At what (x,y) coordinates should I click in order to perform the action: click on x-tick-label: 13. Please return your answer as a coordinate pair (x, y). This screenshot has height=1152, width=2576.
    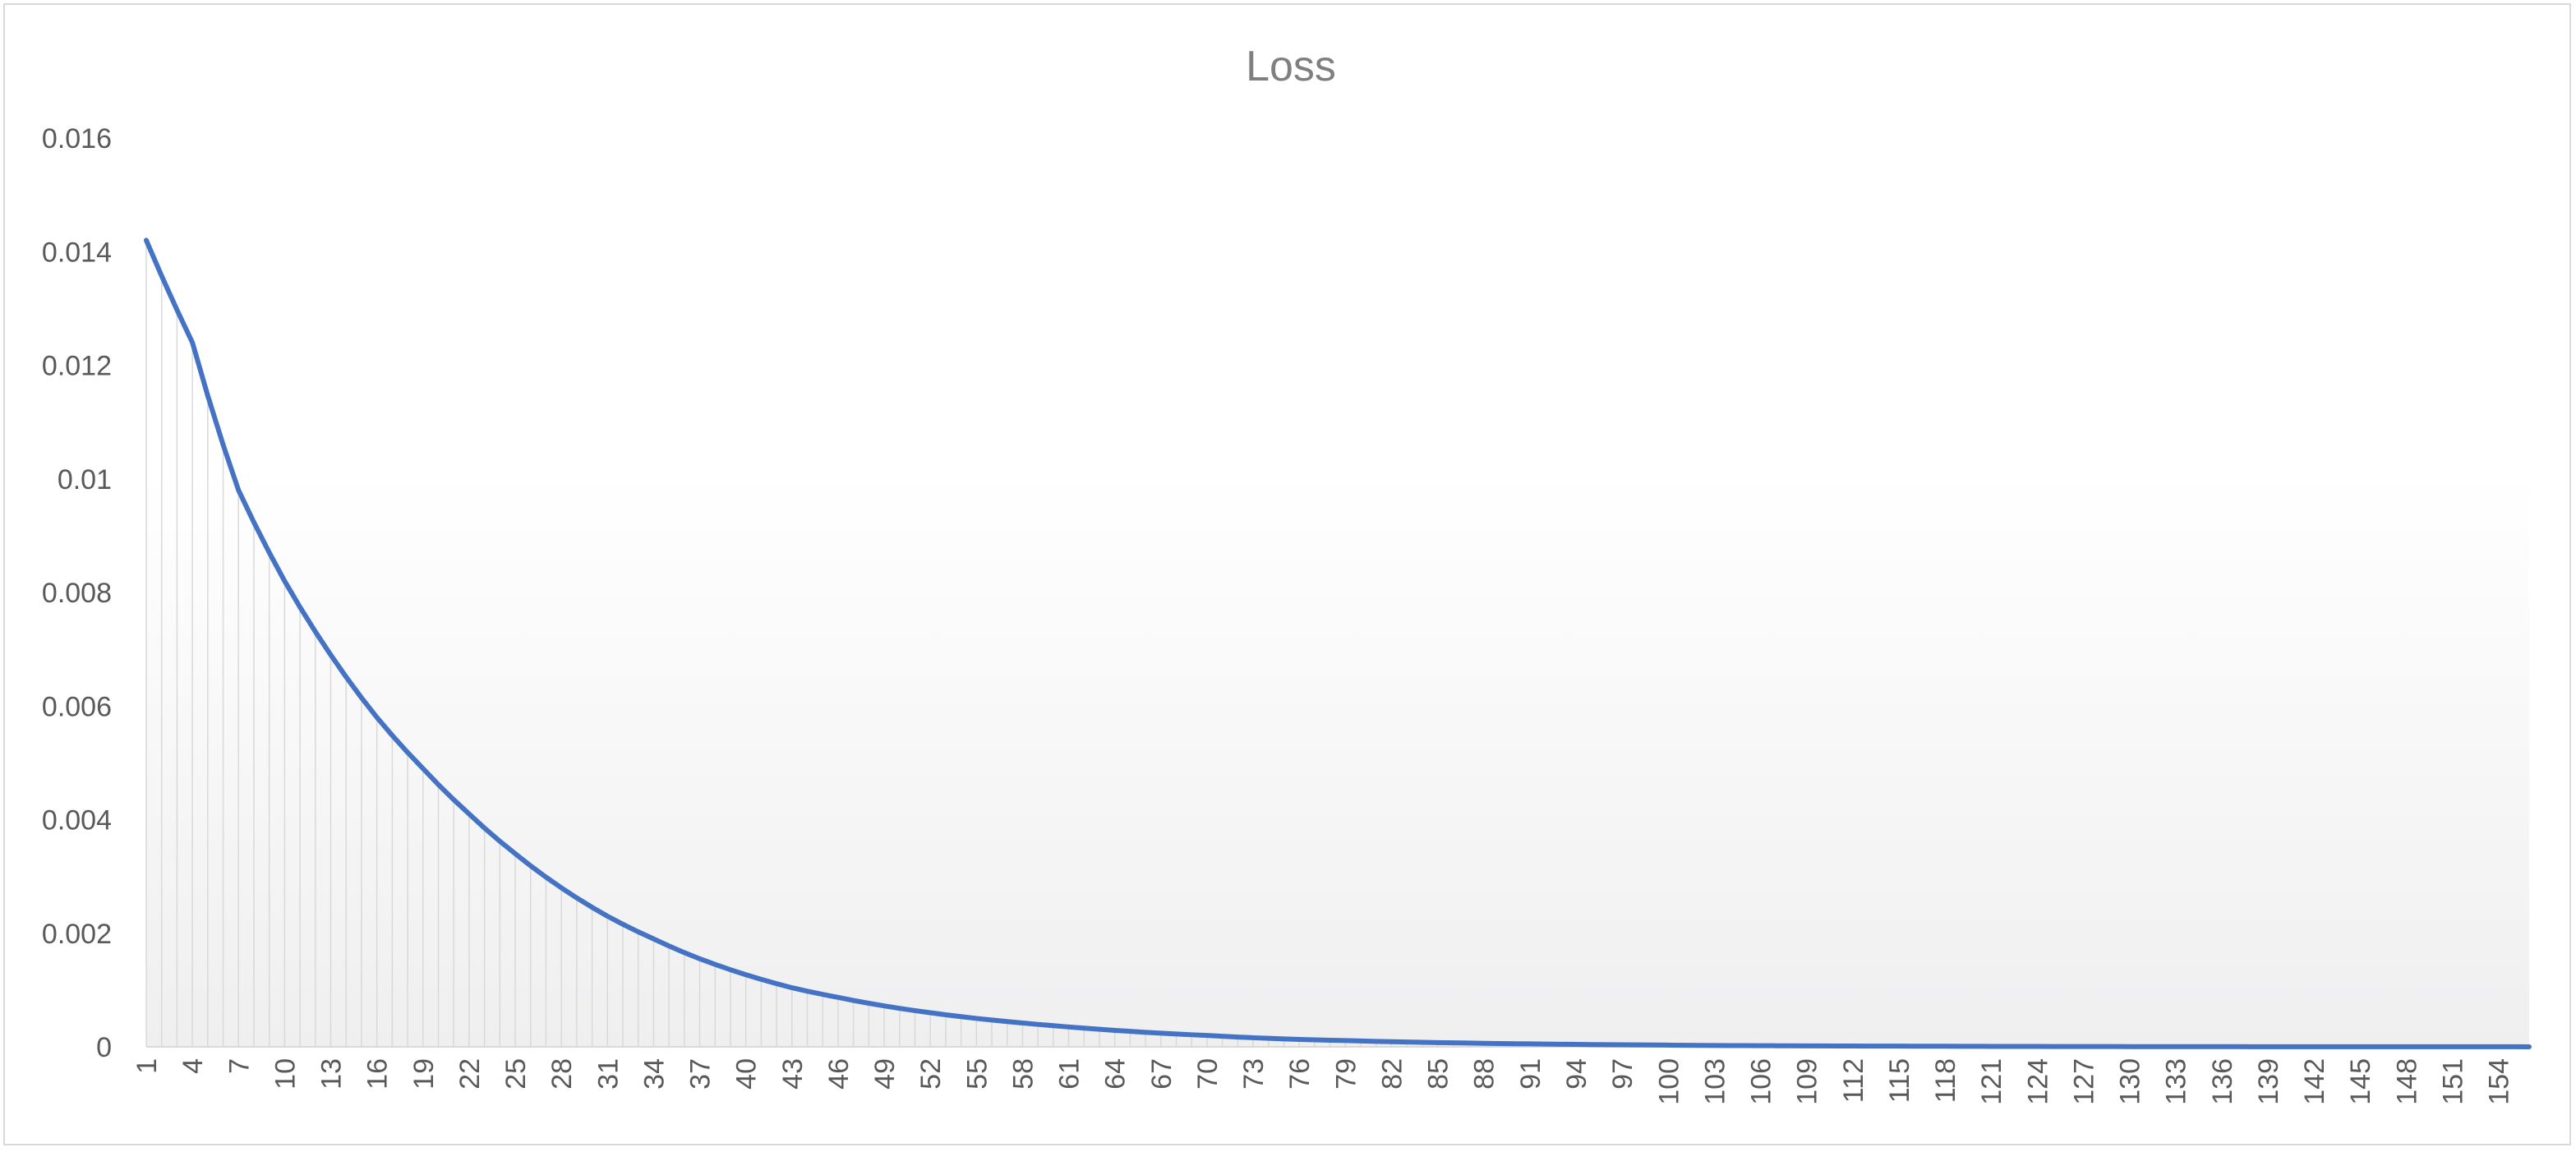
    Looking at the image, I should click on (332, 1074).